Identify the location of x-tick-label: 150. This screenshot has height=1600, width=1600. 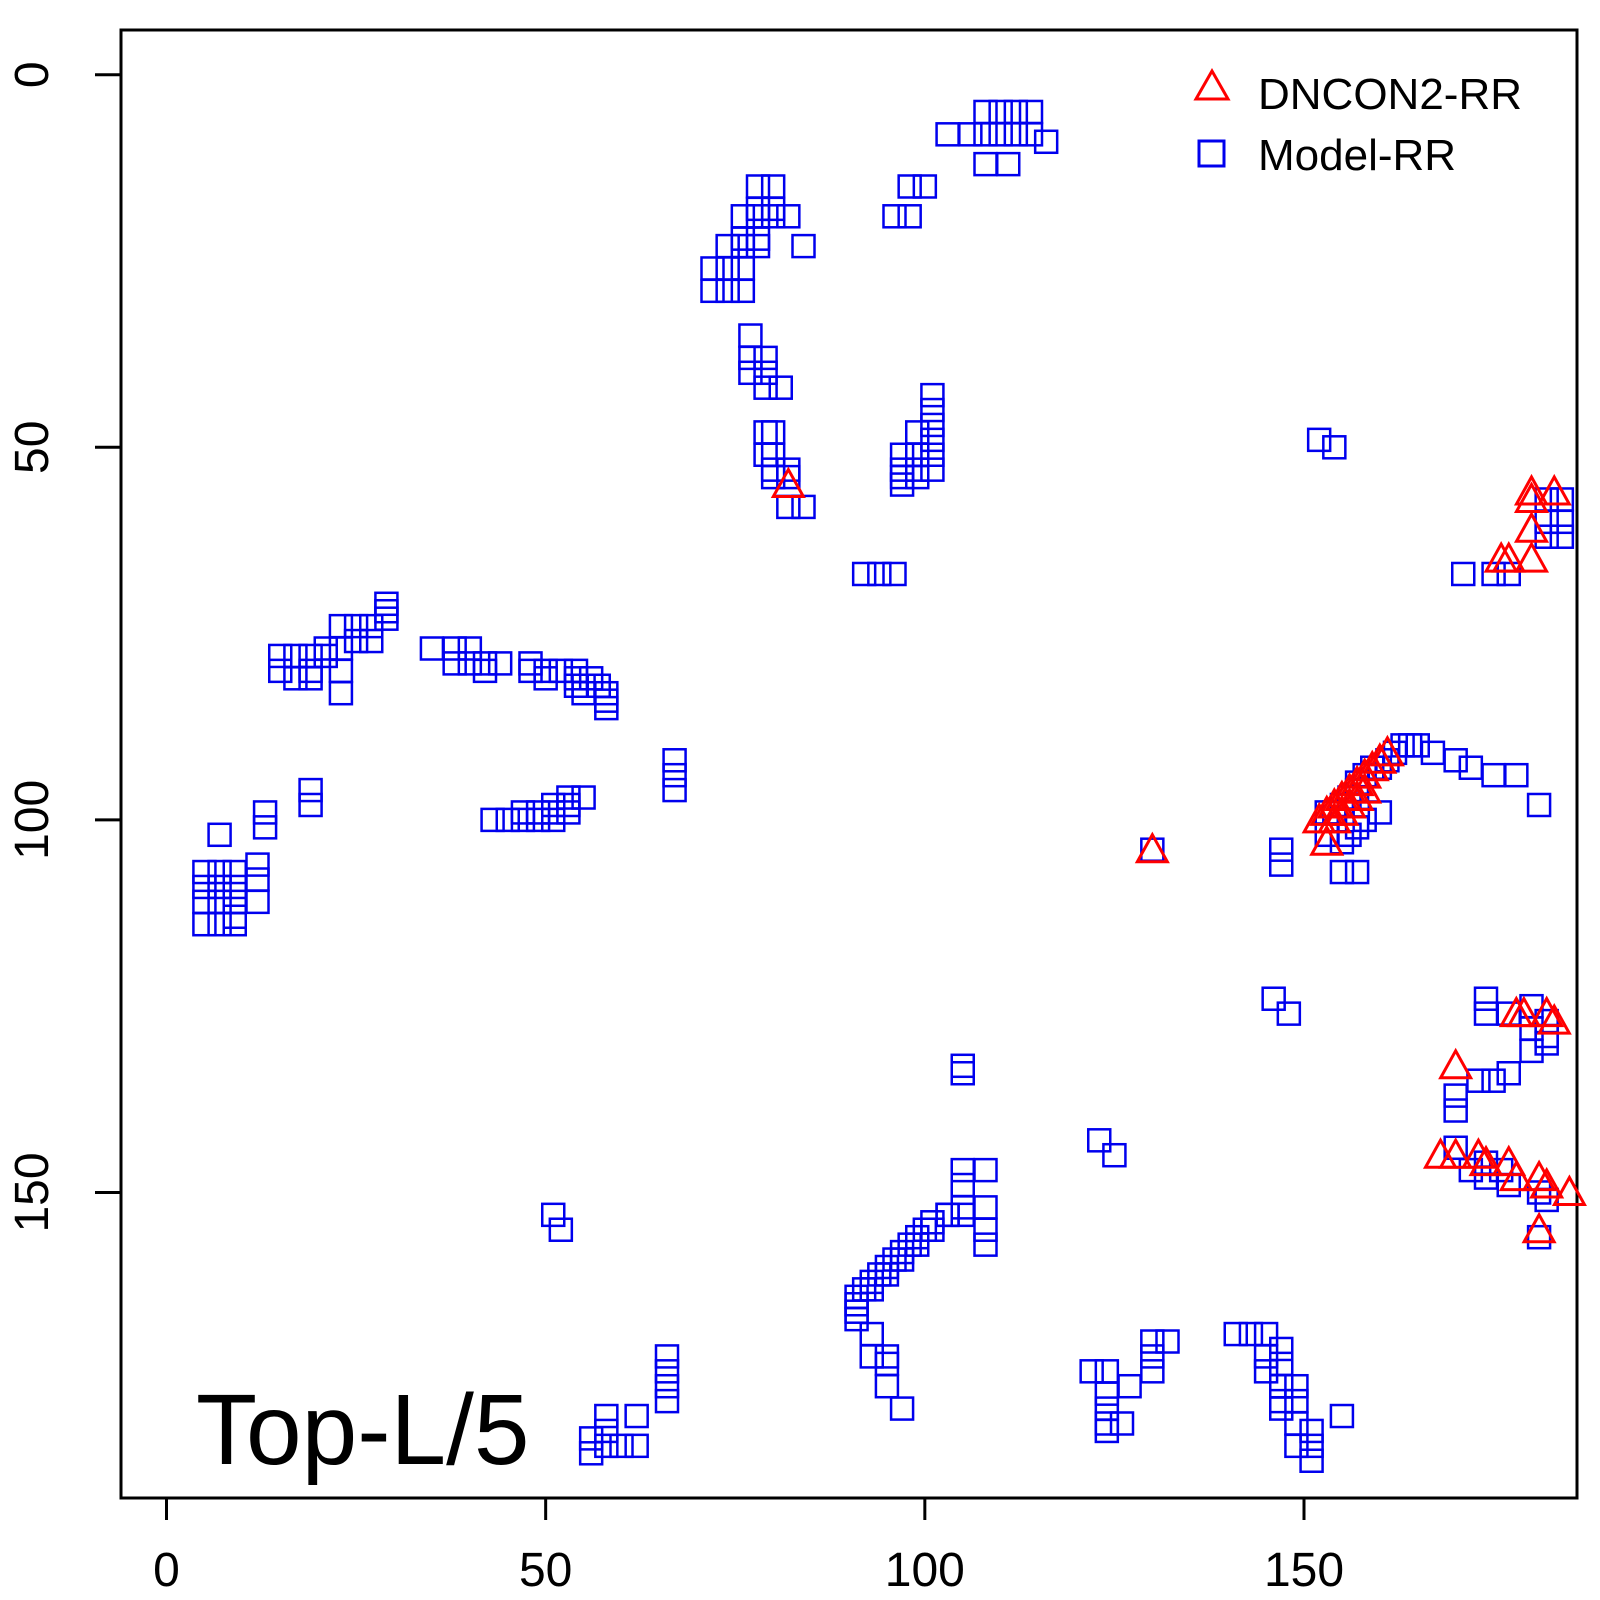
(1304, 1570).